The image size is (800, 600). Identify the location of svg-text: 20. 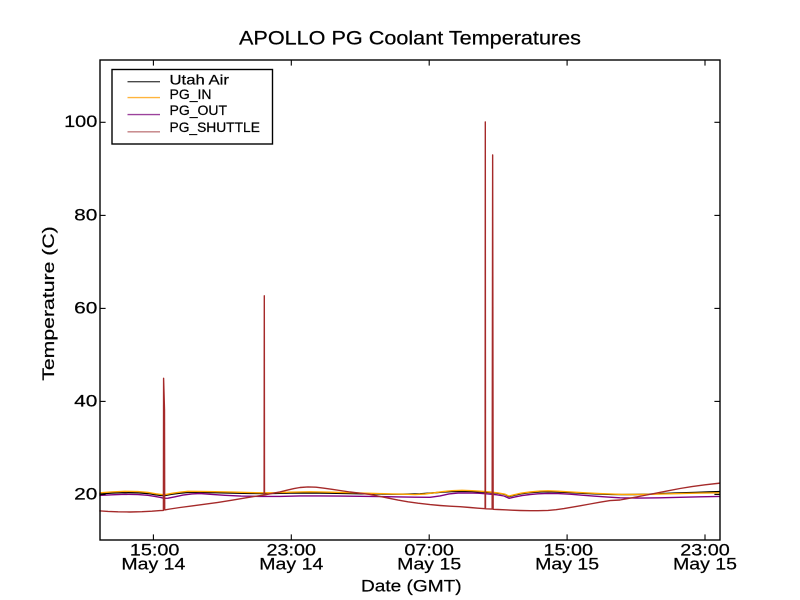
(85, 494).